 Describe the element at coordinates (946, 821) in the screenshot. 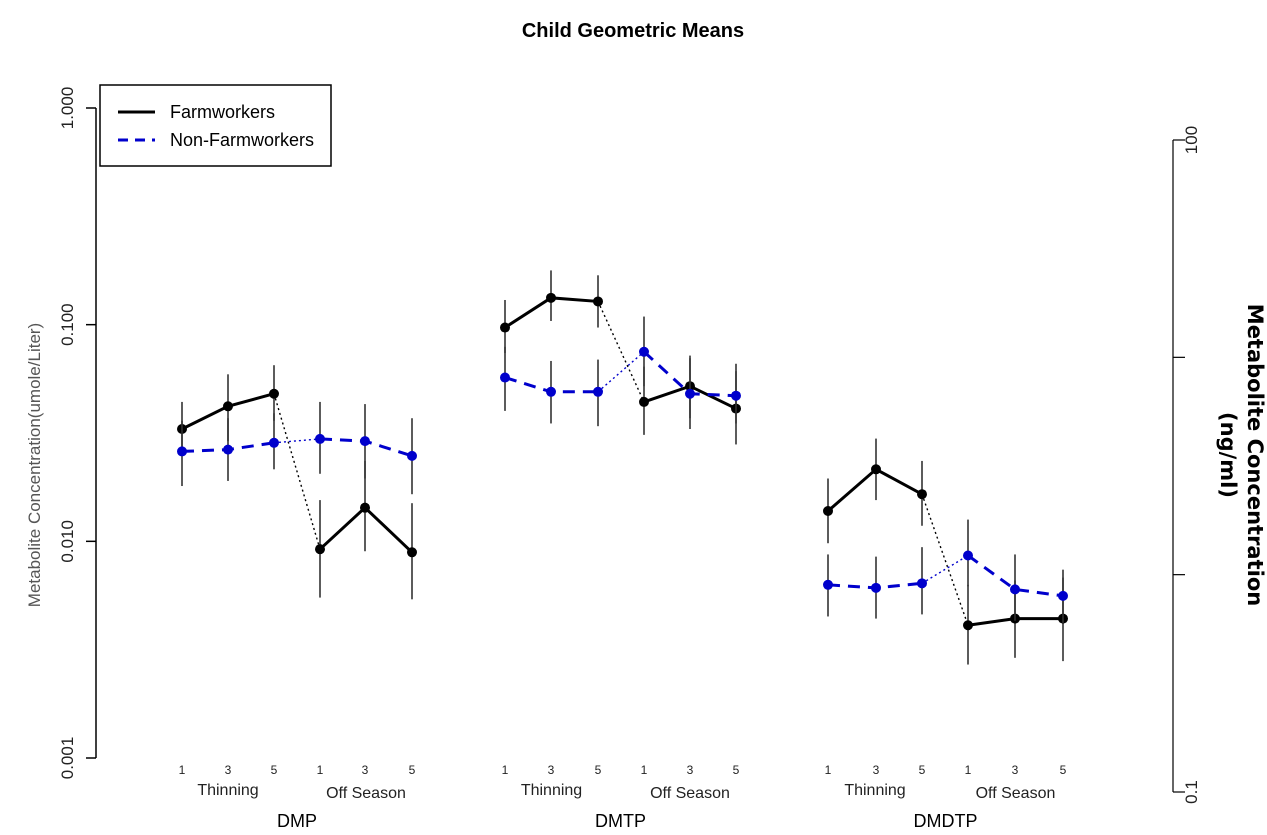

I see `group-label: DMDTP` at that location.